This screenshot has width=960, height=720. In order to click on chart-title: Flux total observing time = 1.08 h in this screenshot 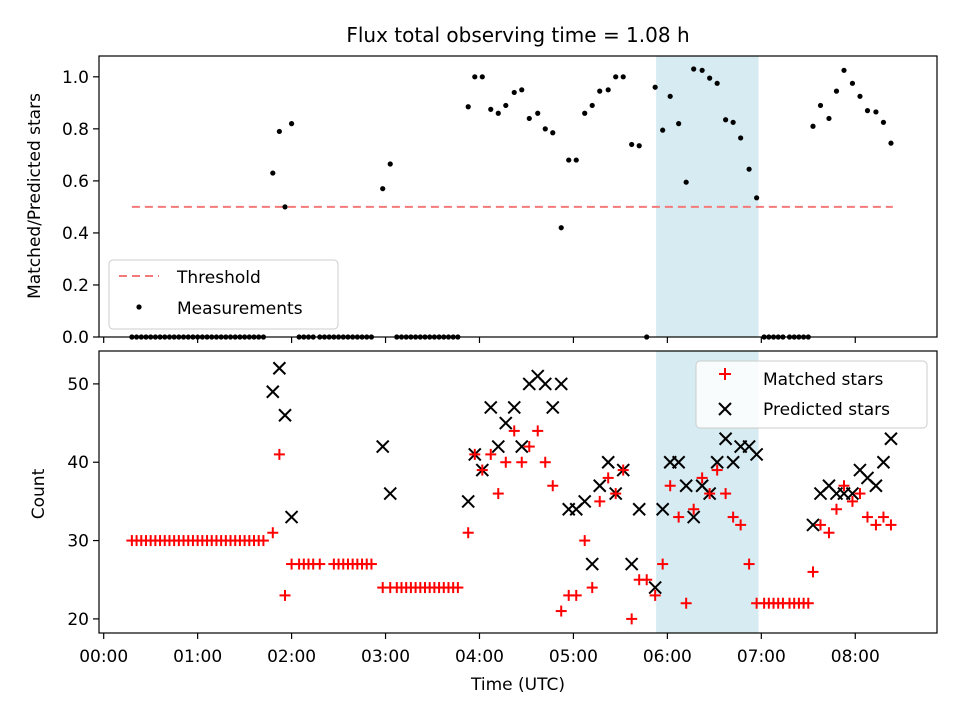, I will do `click(517, 35)`.